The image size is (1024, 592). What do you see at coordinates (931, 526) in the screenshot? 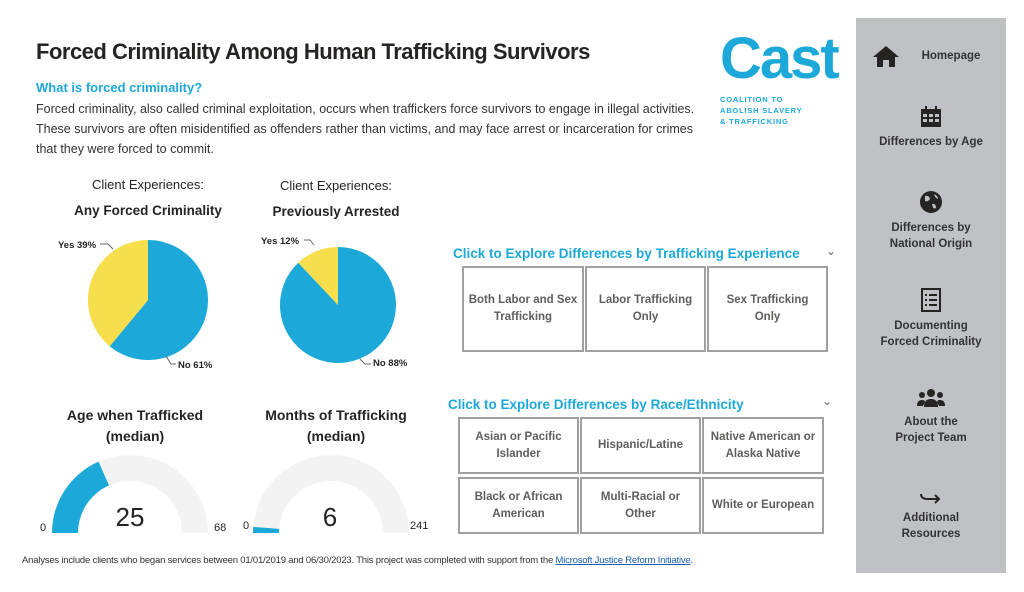
I see `sidebar-item-label: Additional Resources` at bounding box center [931, 526].